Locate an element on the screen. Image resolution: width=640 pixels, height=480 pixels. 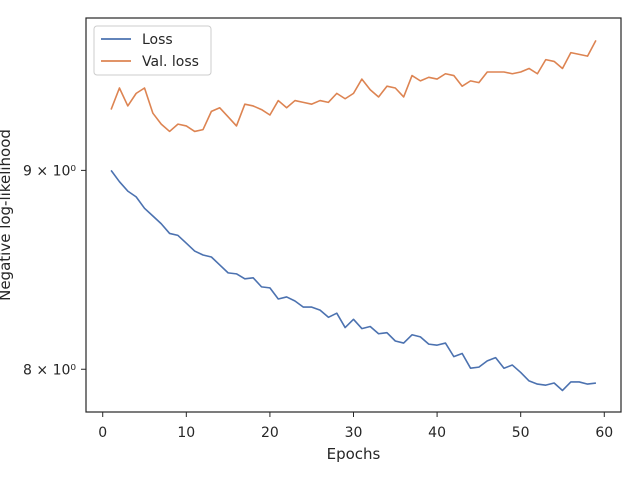
x-tick-label: 40 is located at coordinates (437, 433).